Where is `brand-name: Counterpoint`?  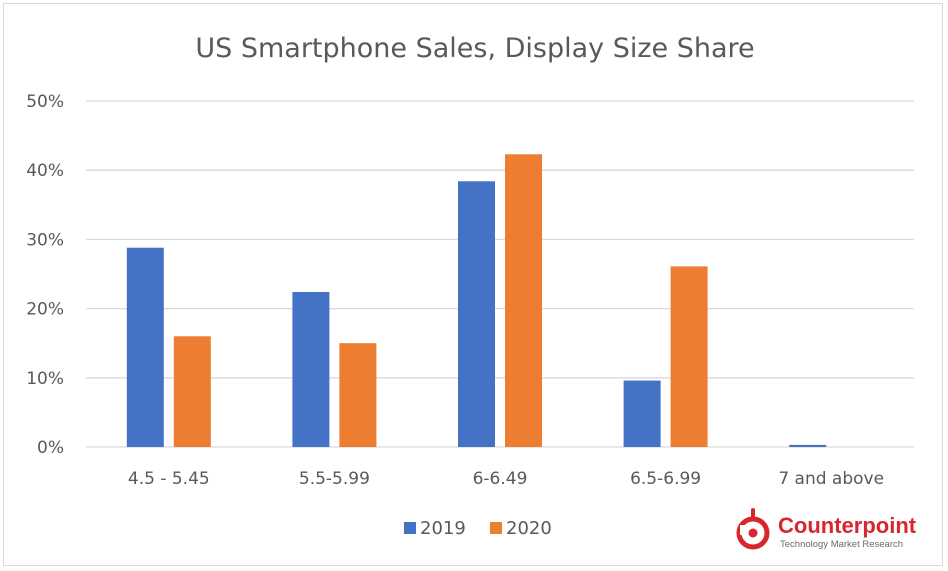 brand-name: Counterpoint is located at coordinates (847, 525).